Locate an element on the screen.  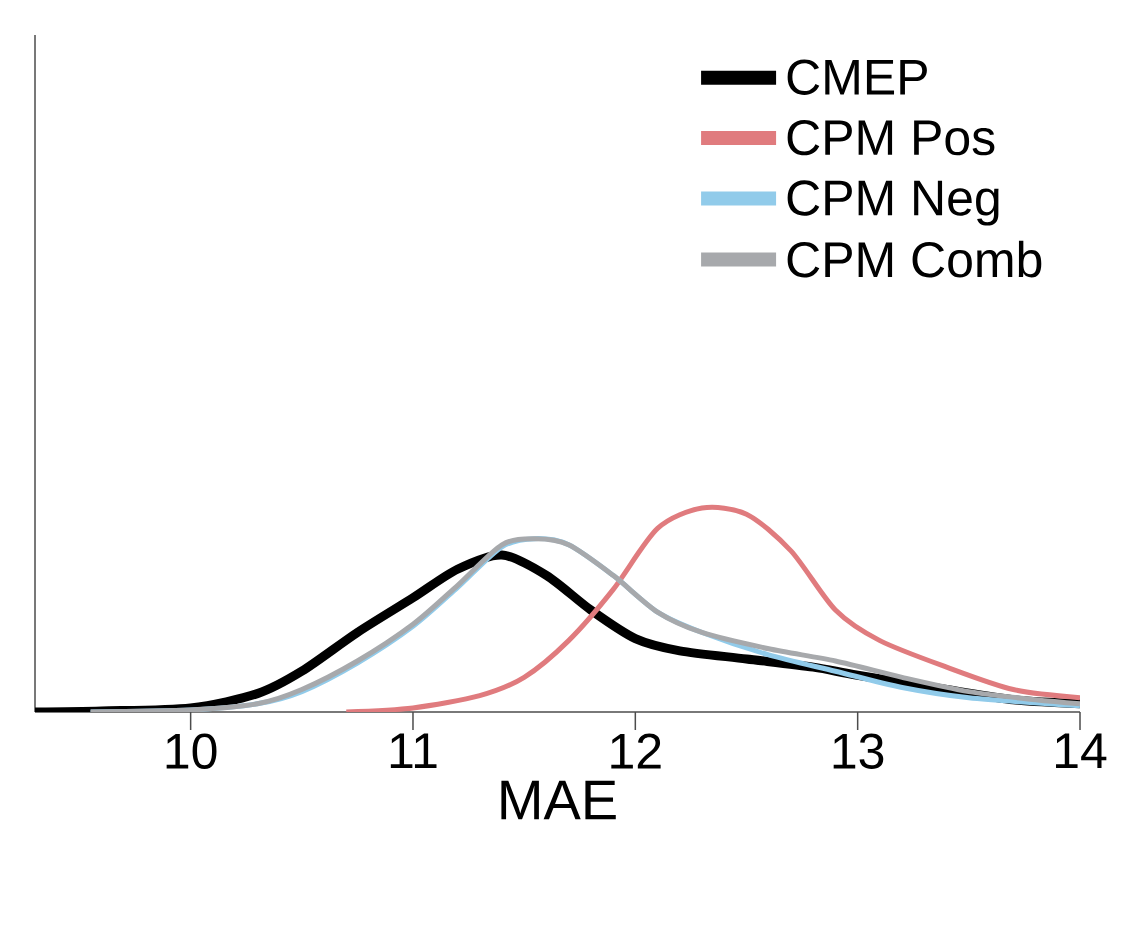
x-tick-label: 11 is located at coordinates (413, 750).